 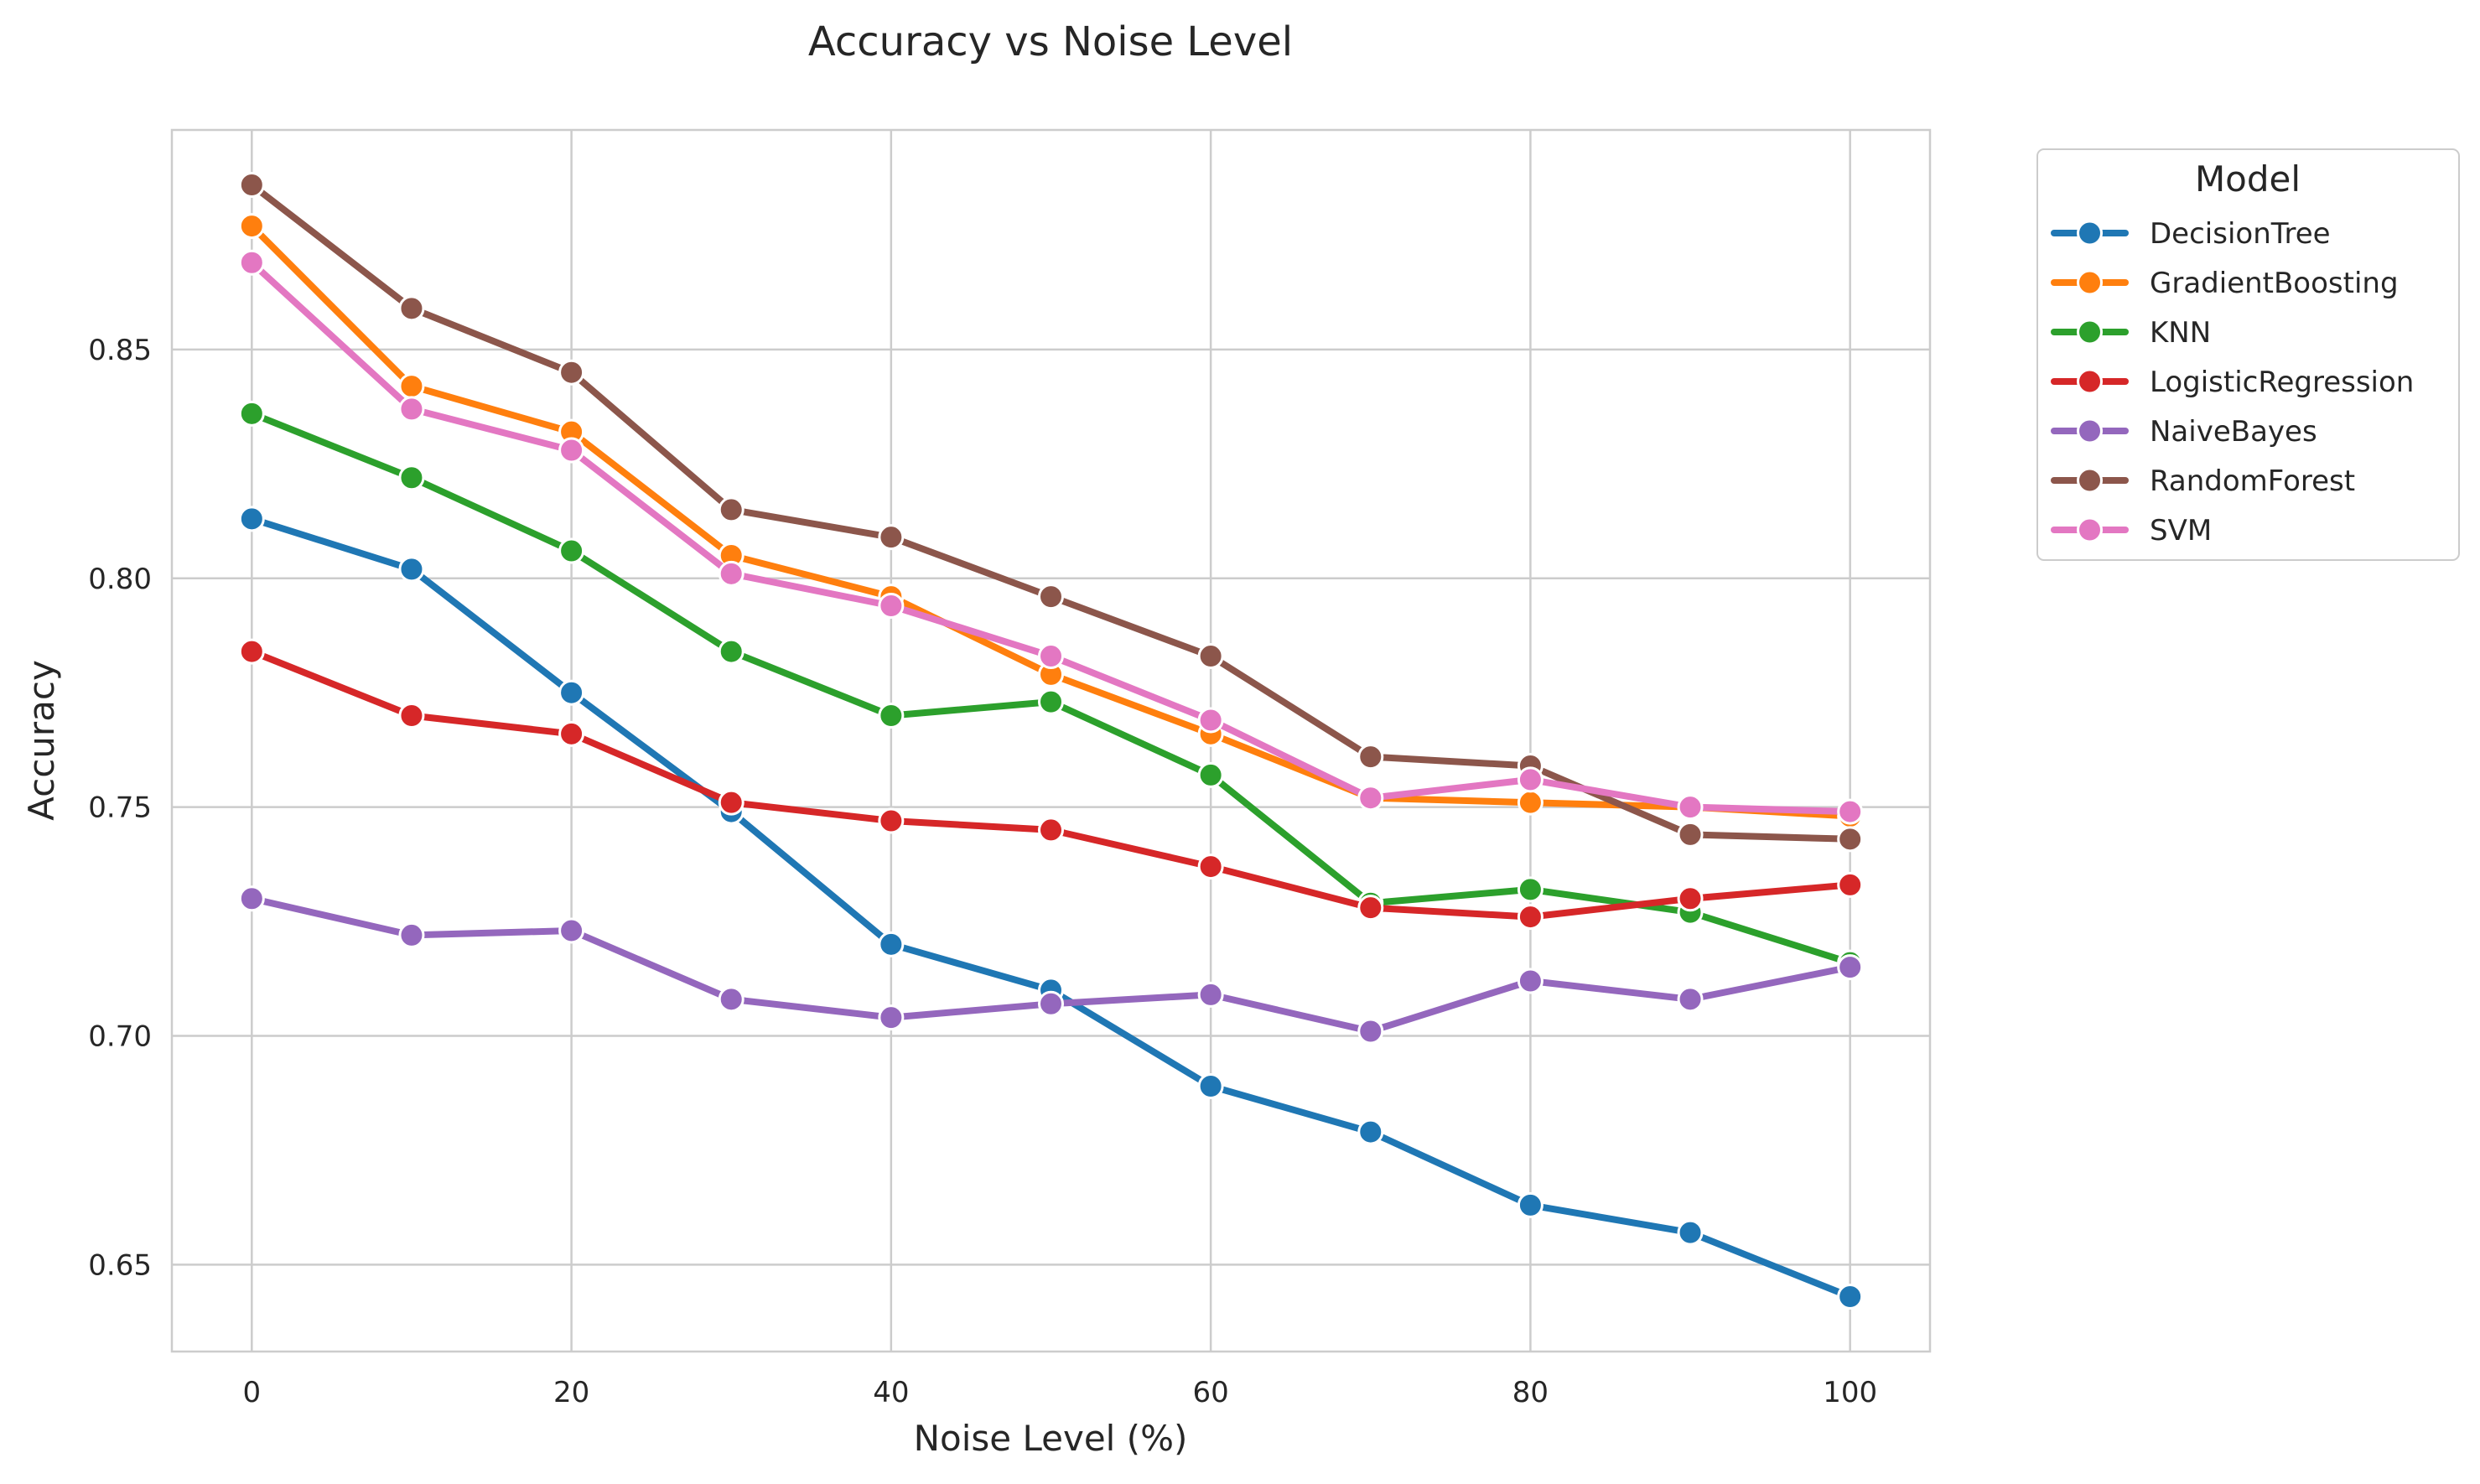 I want to click on legend-label: DecisionTree, so click(x=2240, y=234).